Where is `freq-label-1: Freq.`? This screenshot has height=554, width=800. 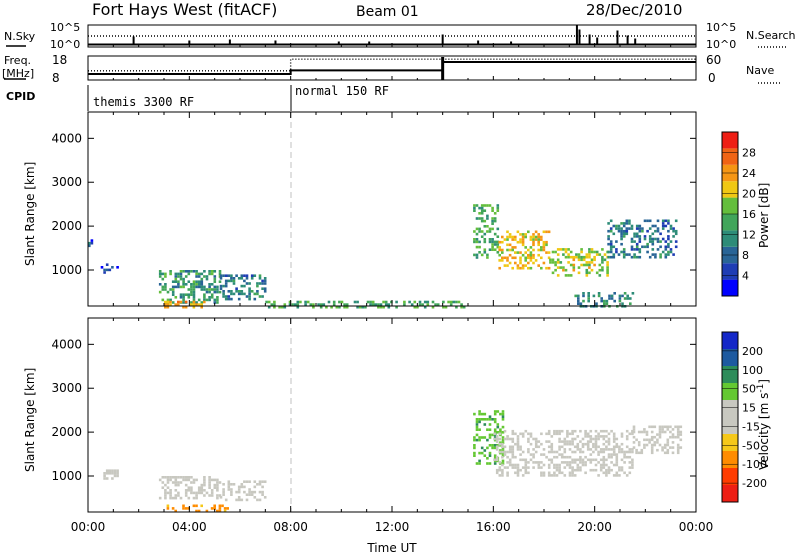 freq-label-1: Freq. is located at coordinates (17, 60).